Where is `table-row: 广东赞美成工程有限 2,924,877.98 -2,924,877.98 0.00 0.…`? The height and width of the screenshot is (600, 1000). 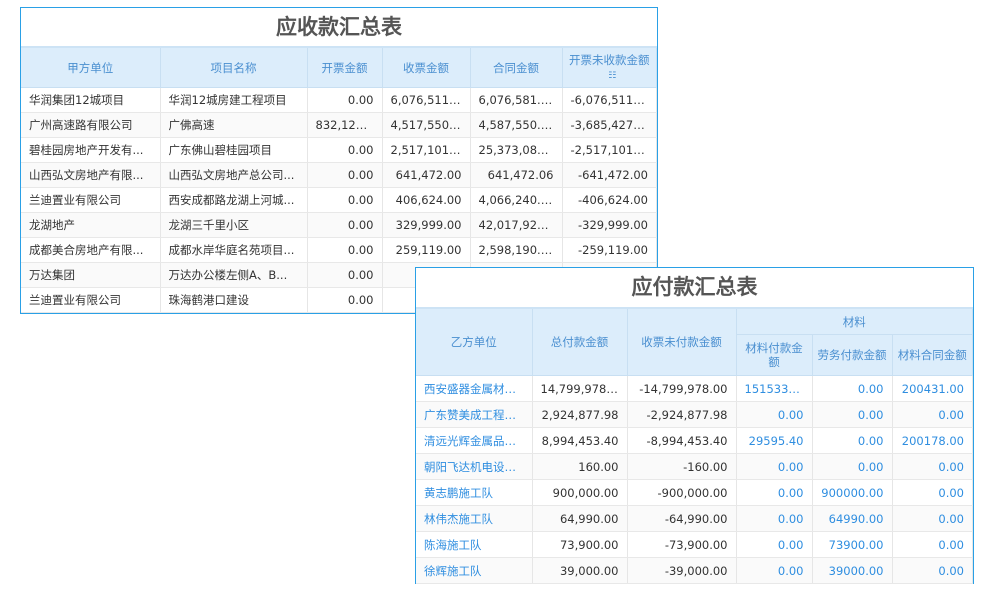 table-row: 广东赞美成工程有限 2,924,877.98 -2,924,877.98 0.00 0.… is located at coordinates (694, 414).